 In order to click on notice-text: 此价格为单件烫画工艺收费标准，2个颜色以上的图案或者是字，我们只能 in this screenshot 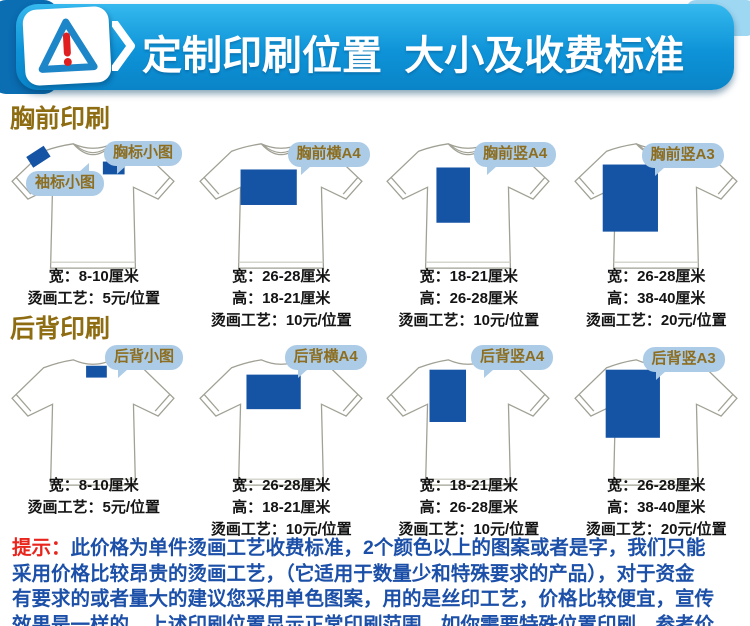, I will do `click(388, 548)`.